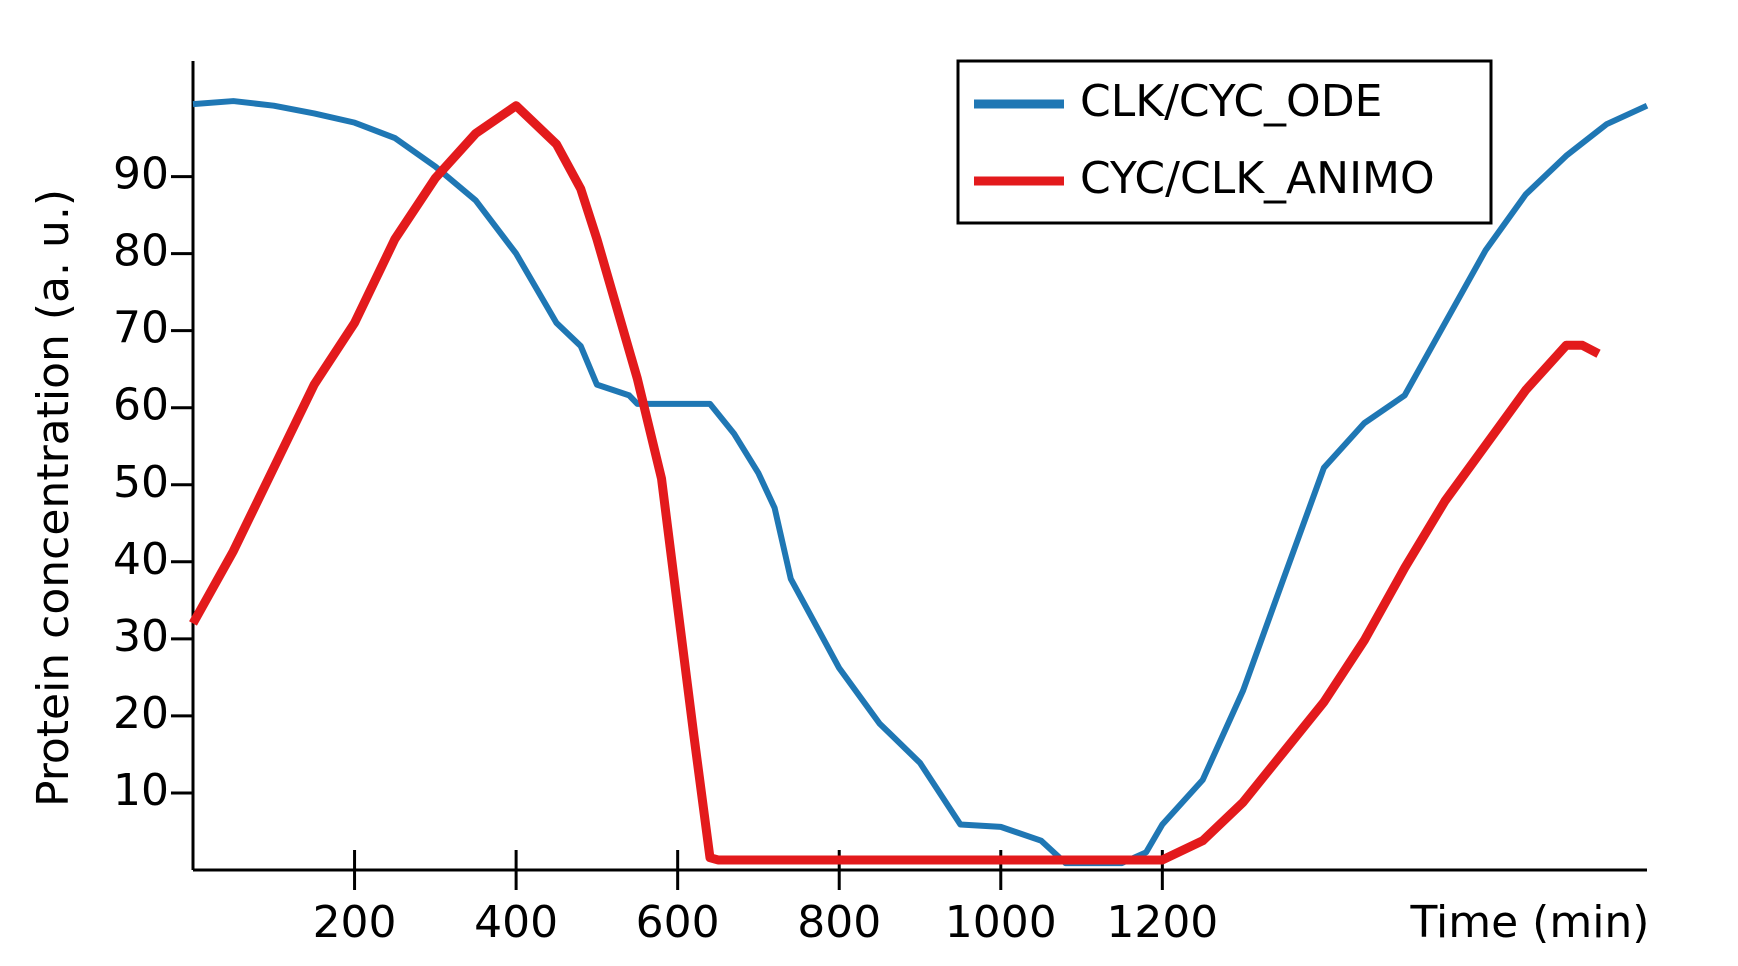 Image resolution: width=1738 pixels, height=966 pixels. What do you see at coordinates (1001, 922) in the screenshot?
I see `x-tick-label: 1000` at bounding box center [1001, 922].